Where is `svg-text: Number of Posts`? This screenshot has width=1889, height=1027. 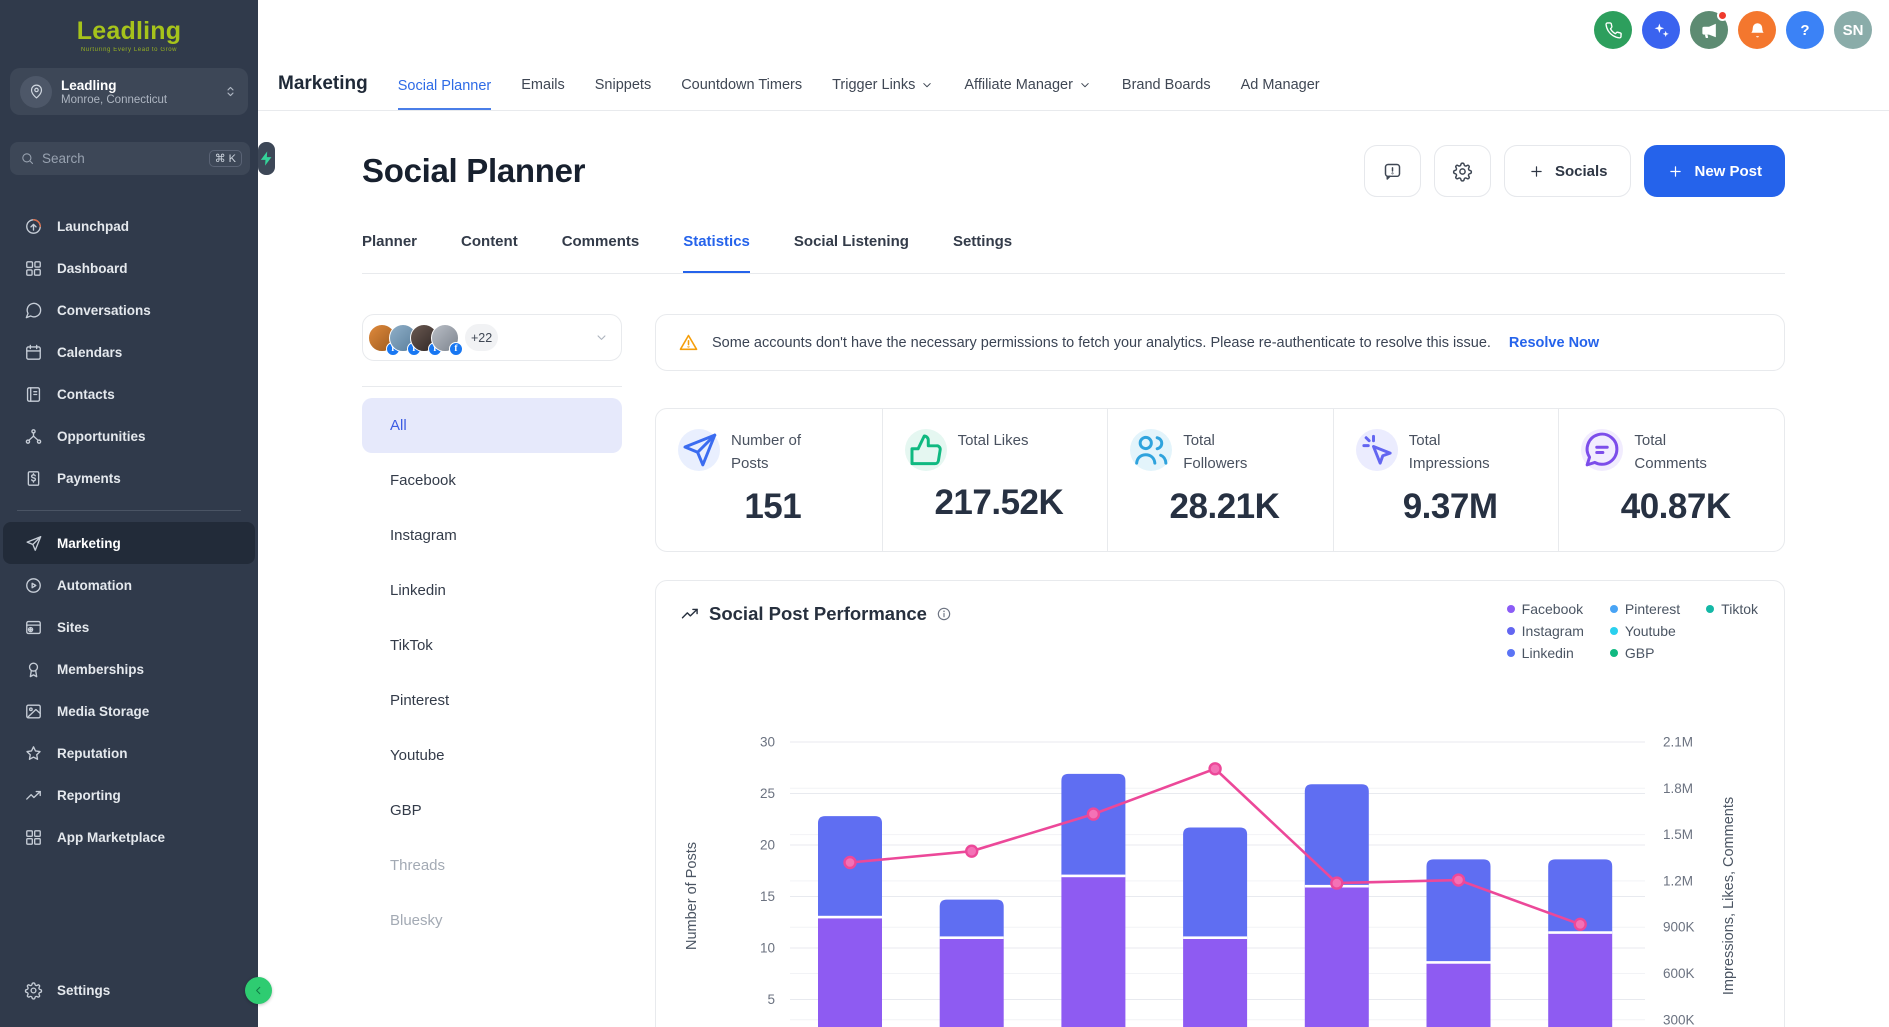 svg-text: Number of Posts is located at coordinates (692, 896).